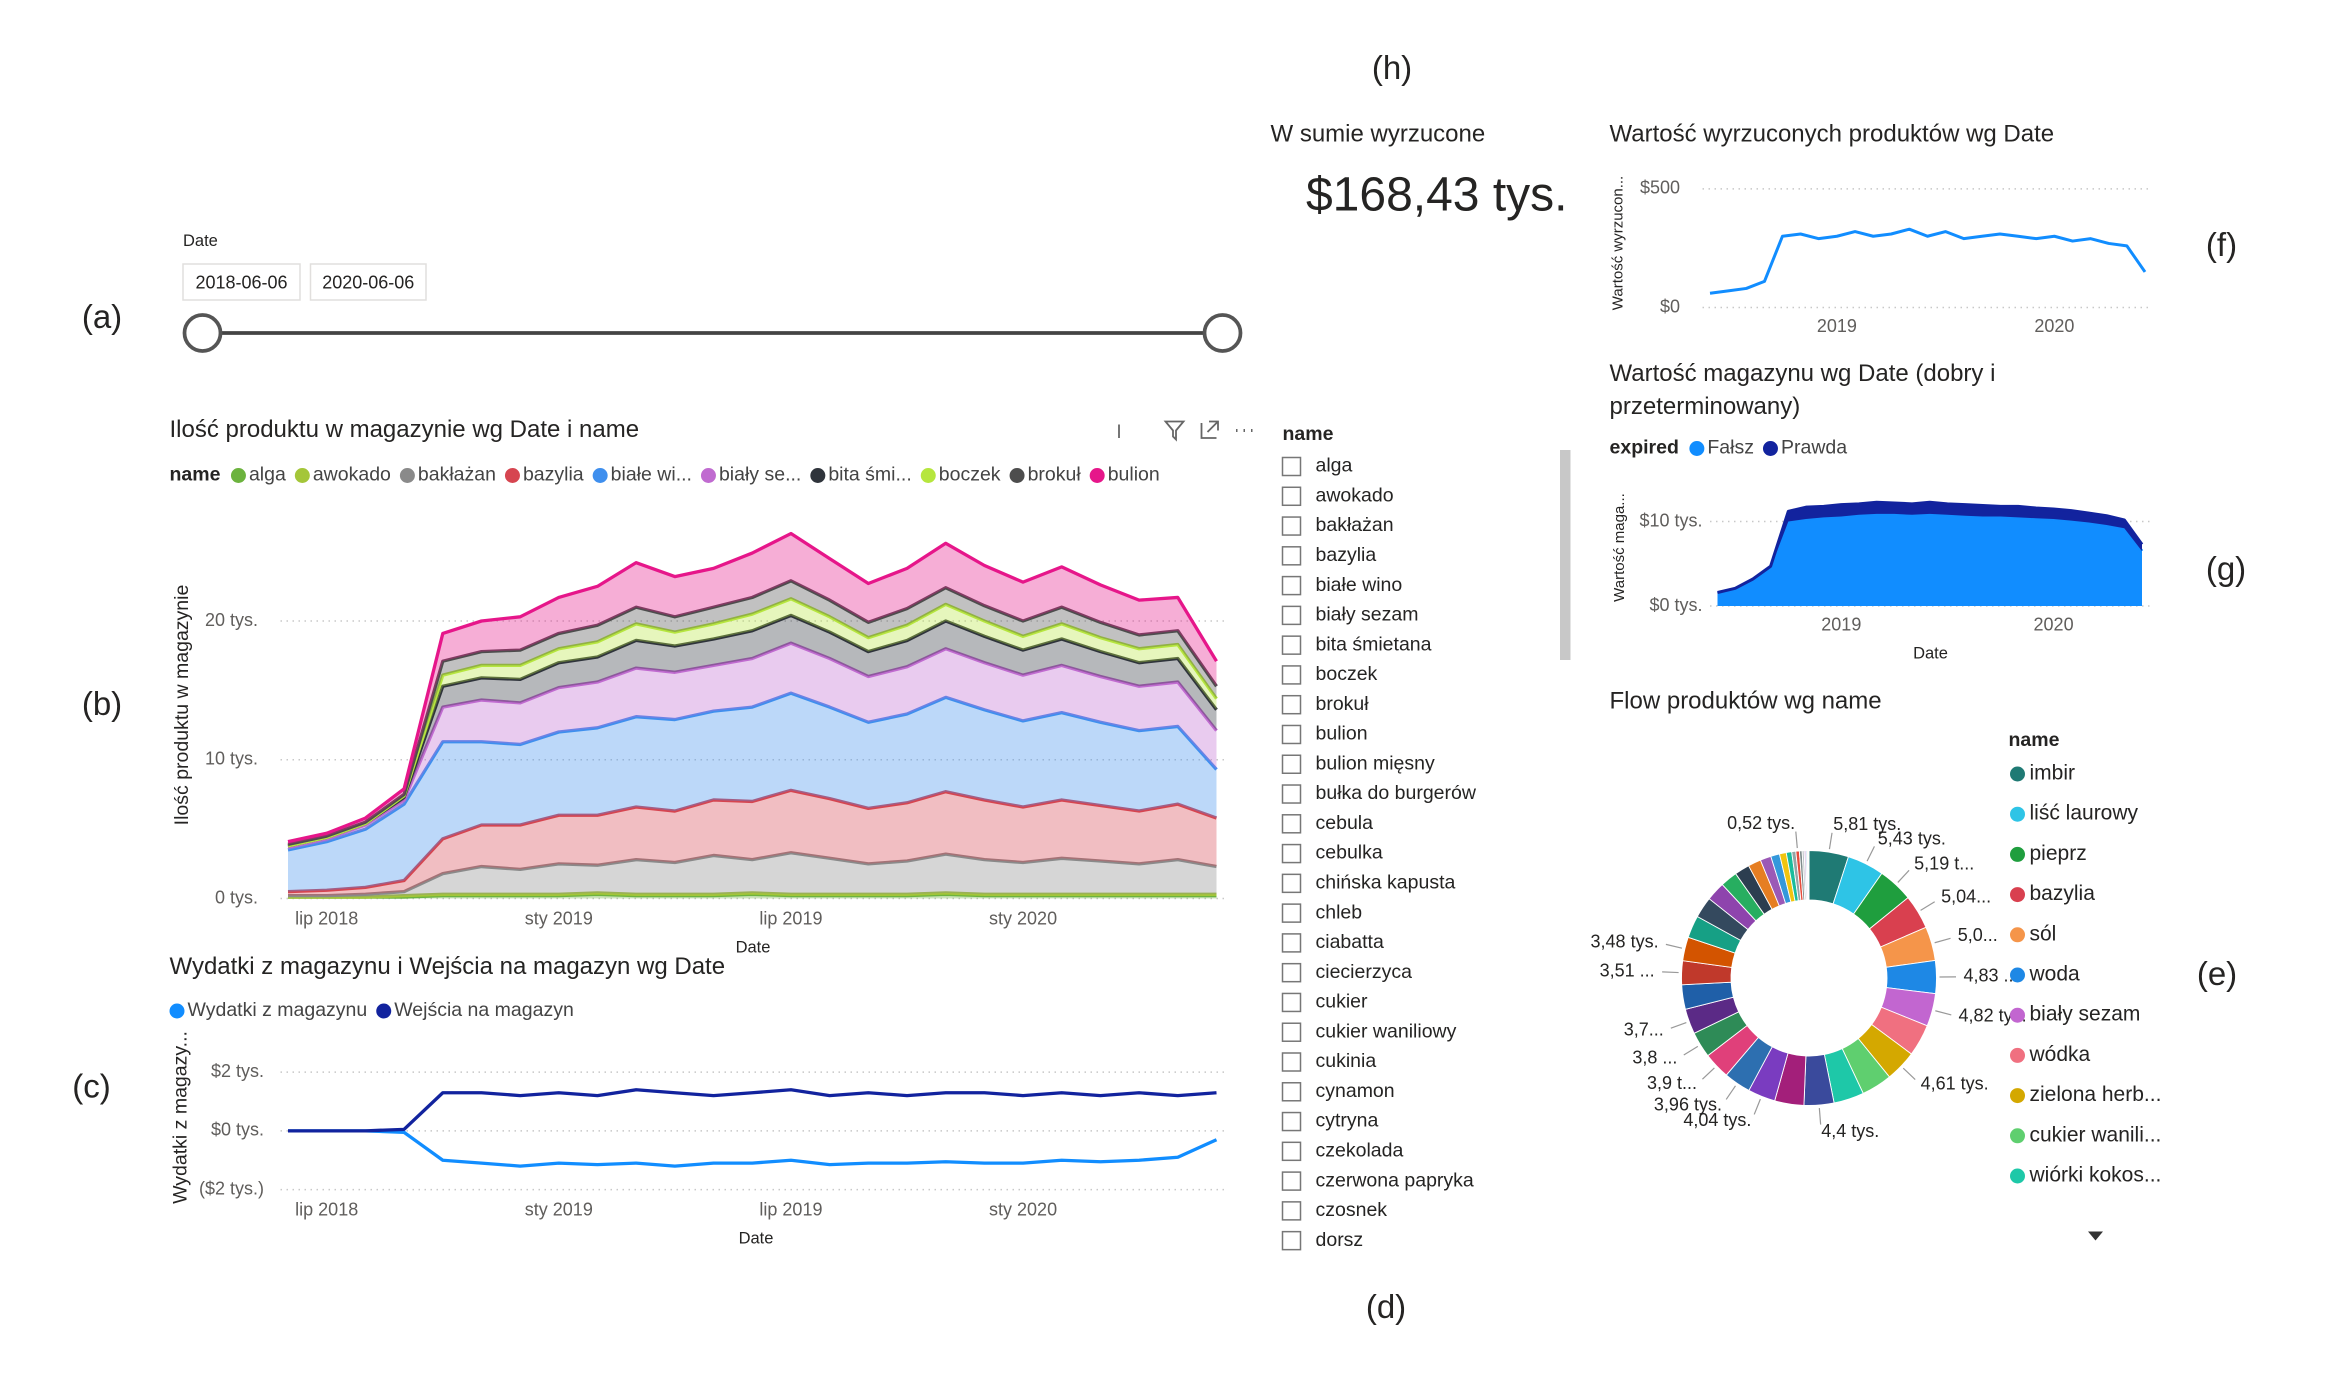 Image resolution: width=2340 pixels, height=1392 pixels. What do you see at coordinates (1850, 1131) in the screenshot?
I see `data-label: 4,4 tys.` at bounding box center [1850, 1131].